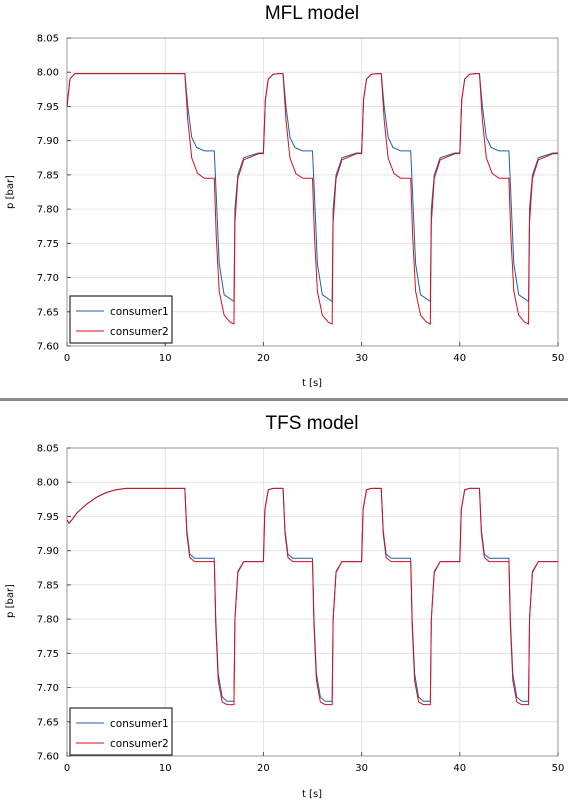 The image size is (568, 804). What do you see at coordinates (312, 423) in the screenshot?
I see `chart-title: TFS model` at bounding box center [312, 423].